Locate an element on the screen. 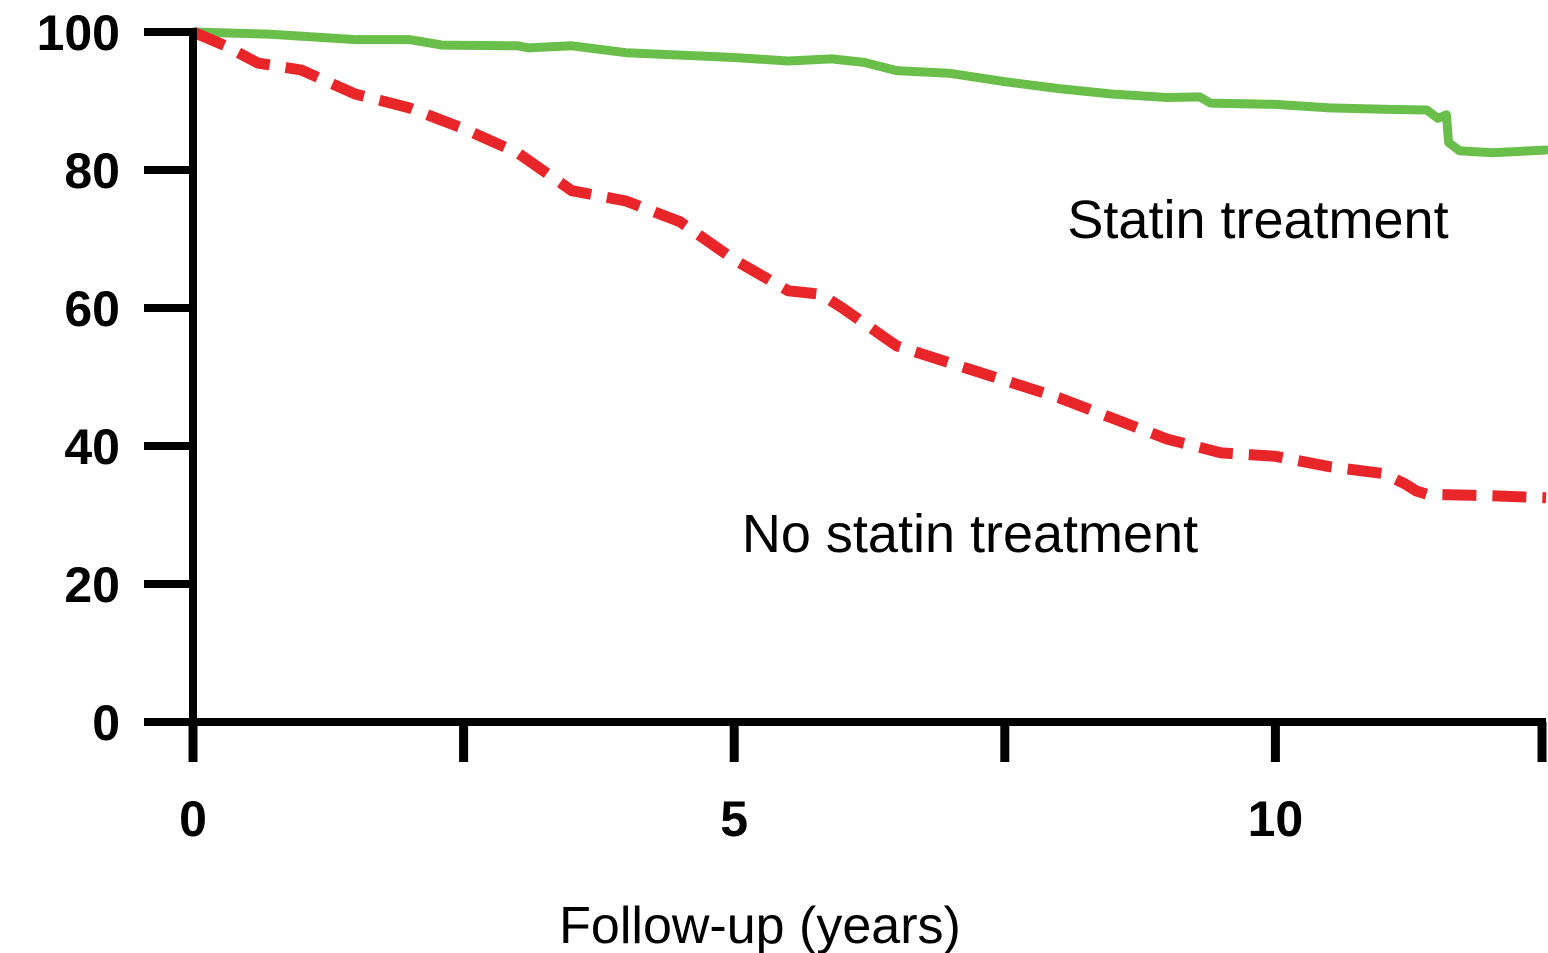 This screenshot has width=1548, height=953. x-tick-label: 0 is located at coordinates (193, 819).